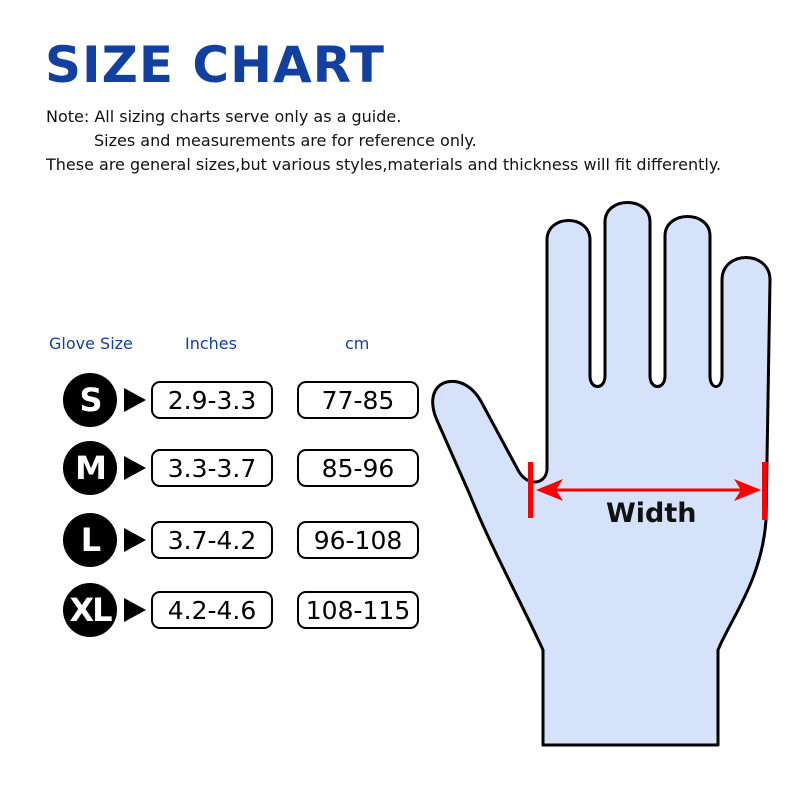 This screenshot has height=800, width=800. What do you see at coordinates (358, 610) in the screenshot?
I see `cm-value: 108-115` at bounding box center [358, 610].